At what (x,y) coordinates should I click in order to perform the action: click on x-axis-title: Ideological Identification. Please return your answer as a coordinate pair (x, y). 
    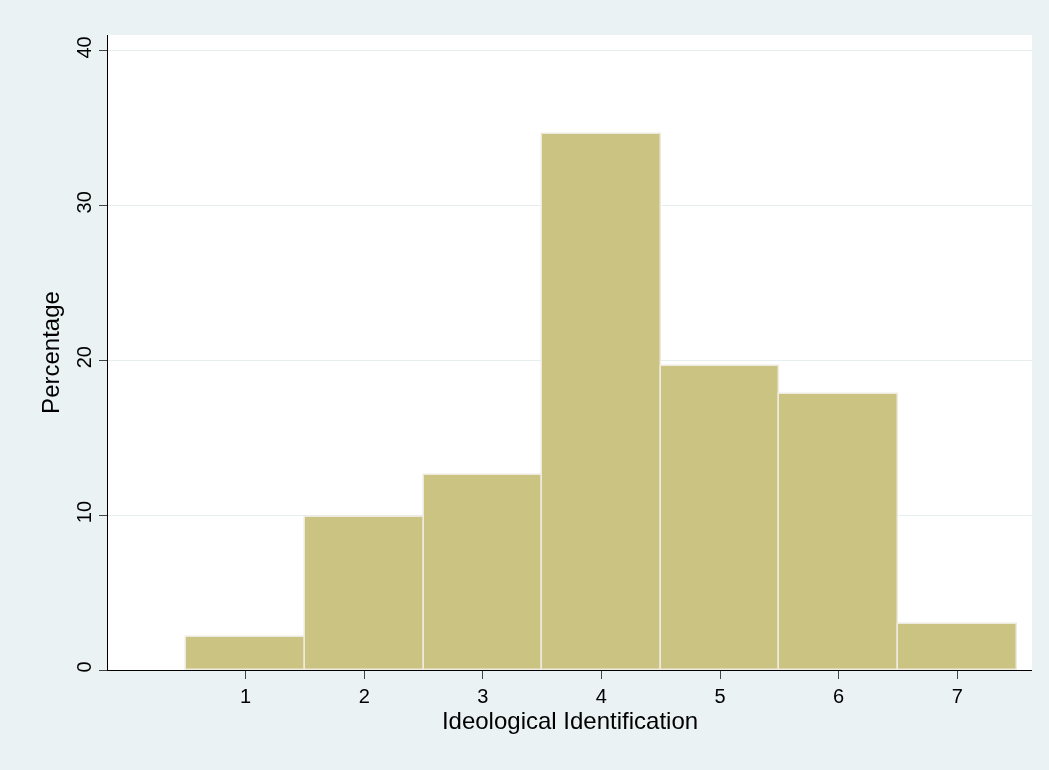
    Looking at the image, I should click on (570, 720).